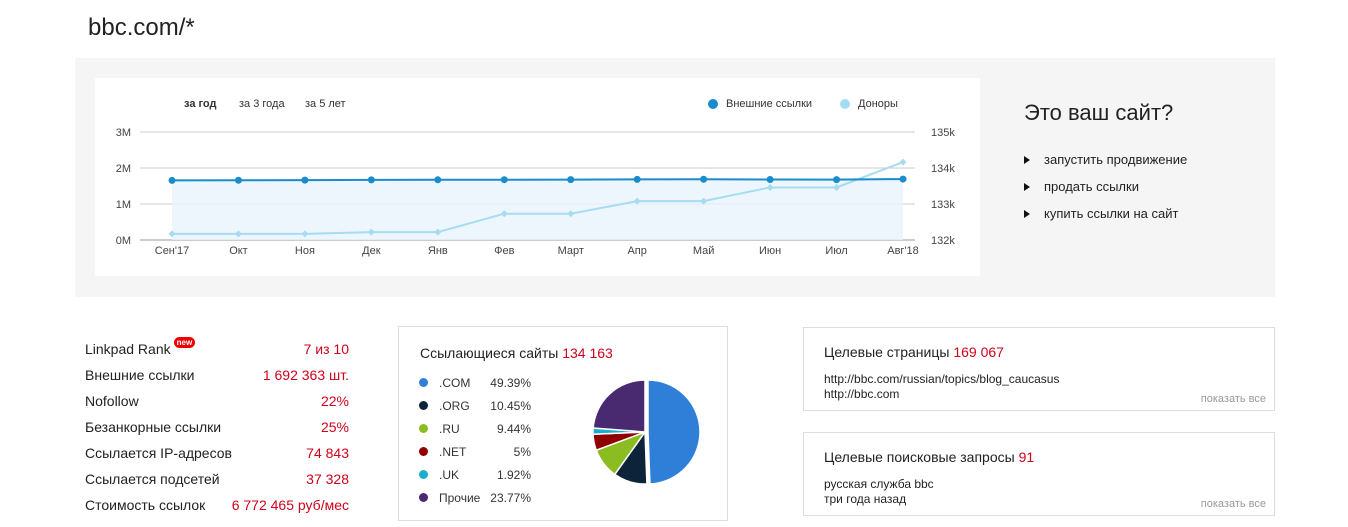 This screenshot has width=1348, height=527. Describe the element at coordinates (1144, 186) in the screenshot. I see `promo-link-sell-links: продать ссылки` at that location.